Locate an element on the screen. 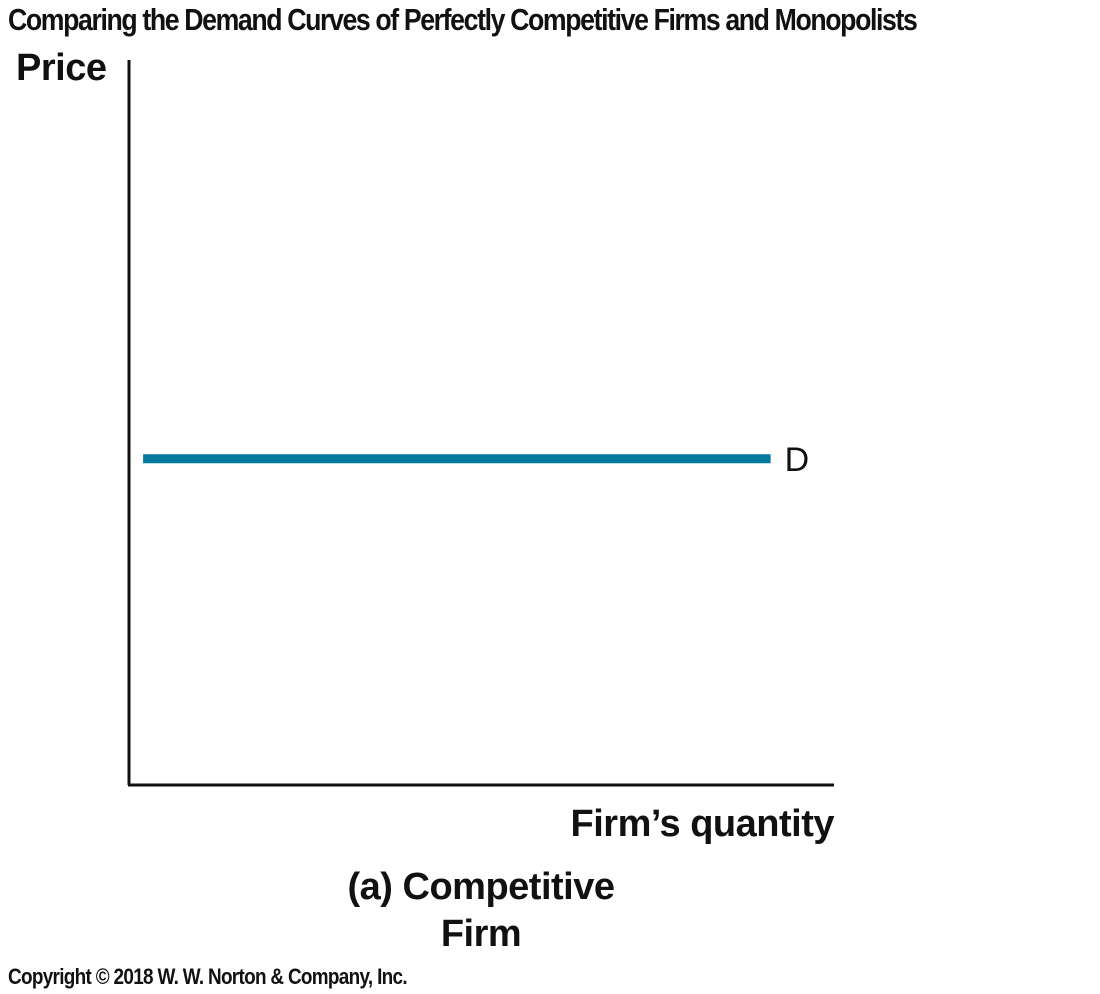 This screenshot has width=1100, height=994. x-axis-label: Firm’s quantity is located at coordinates (702, 824).